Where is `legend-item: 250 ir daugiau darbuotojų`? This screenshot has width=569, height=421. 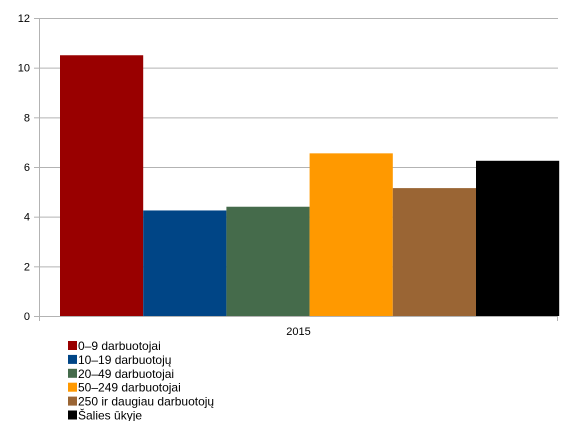 legend-item: 250 ir daugiau darbuotojų is located at coordinates (141, 402).